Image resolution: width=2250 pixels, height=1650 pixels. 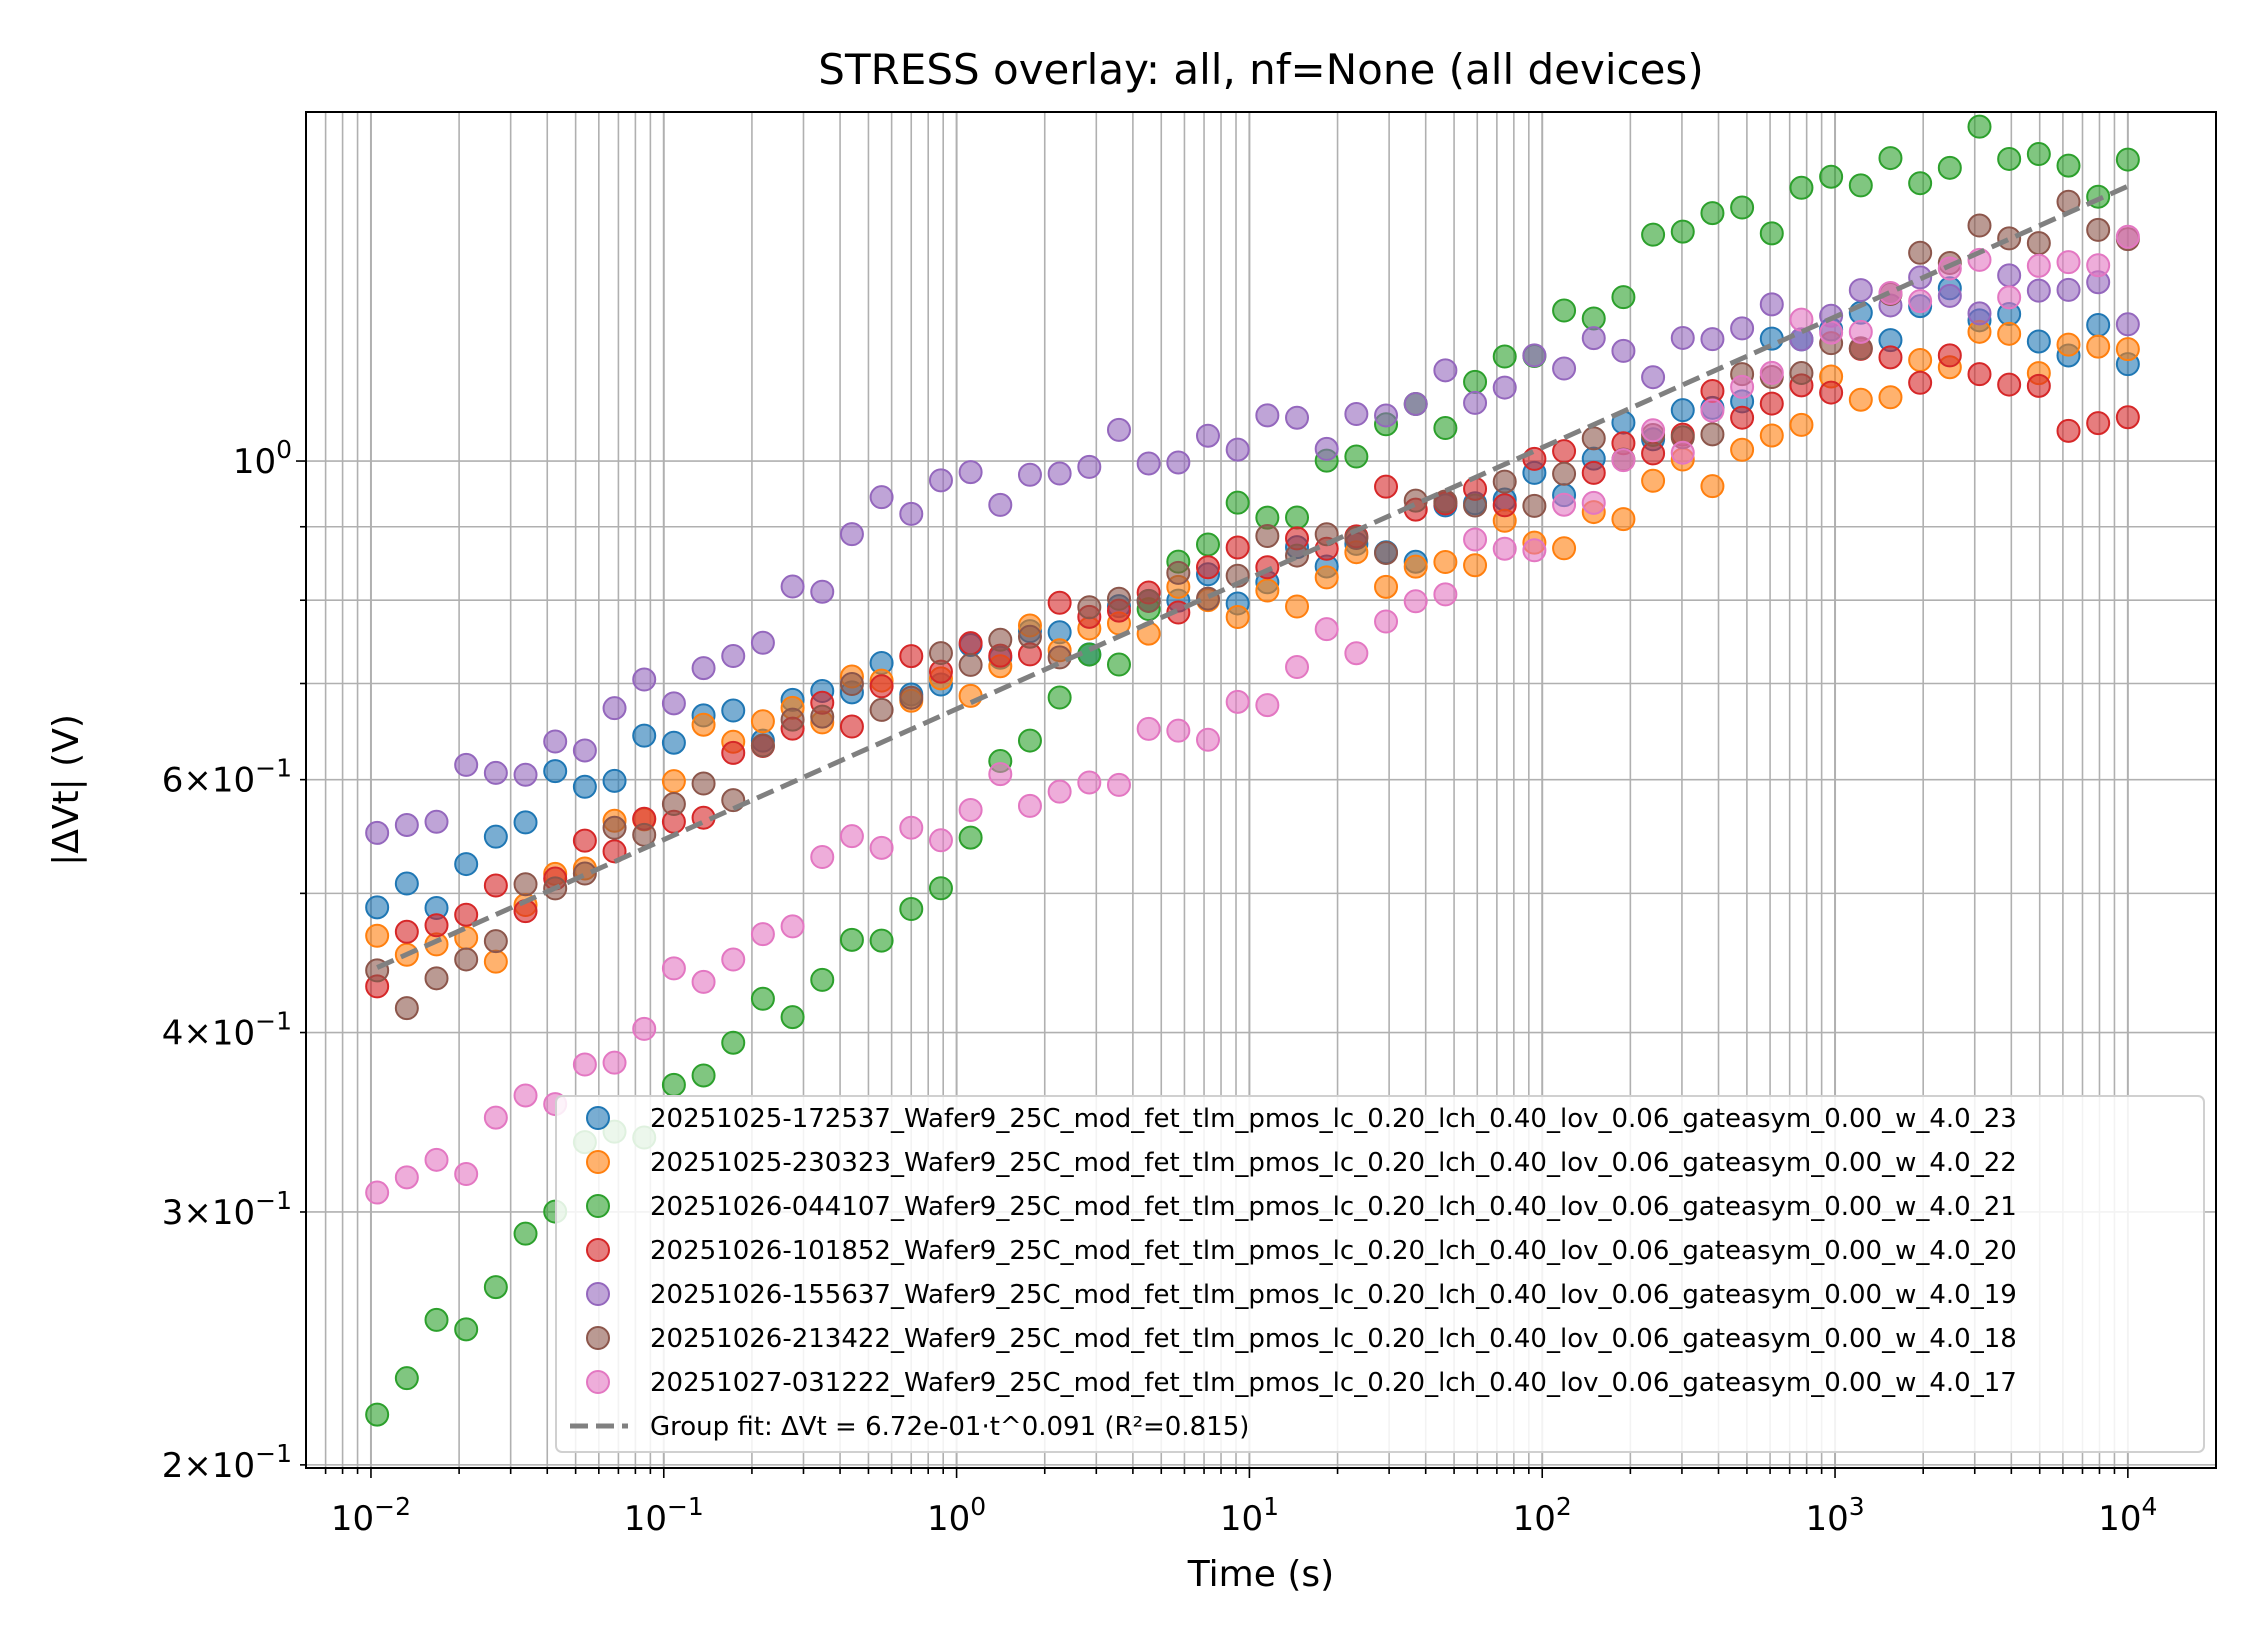 What do you see at coordinates (371, 1515) in the screenshot?
I see `x-tick-label: 10⁻²` at bounding box center [371, 1515].